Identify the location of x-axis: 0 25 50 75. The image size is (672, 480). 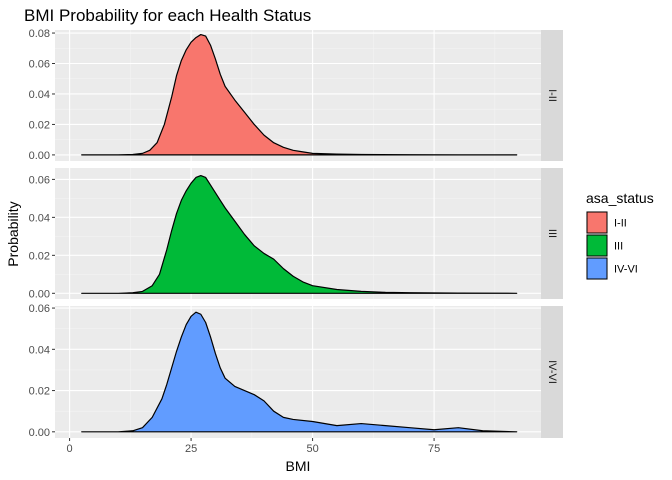
(253, 446).